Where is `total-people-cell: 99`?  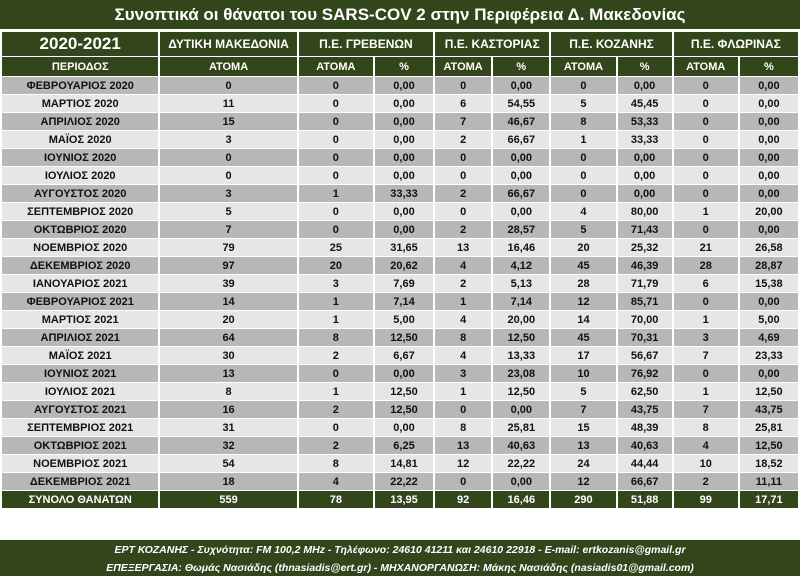
total-people-cell: 99 is located at coordinates (705, 499).